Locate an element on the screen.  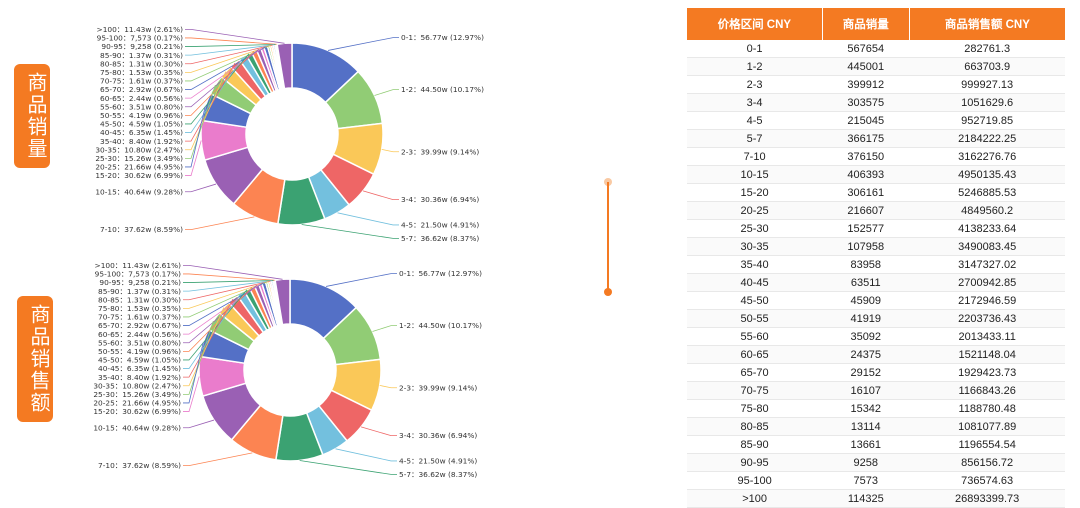
cell-sales-volume: 29152 is located at coordinates (866, 372).